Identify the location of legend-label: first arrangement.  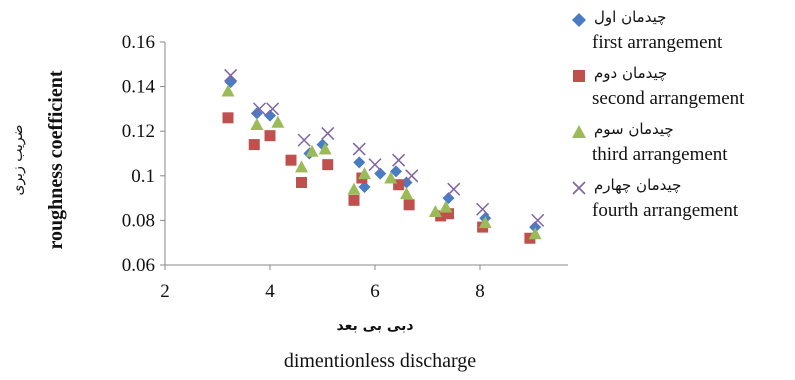
(657, 42).